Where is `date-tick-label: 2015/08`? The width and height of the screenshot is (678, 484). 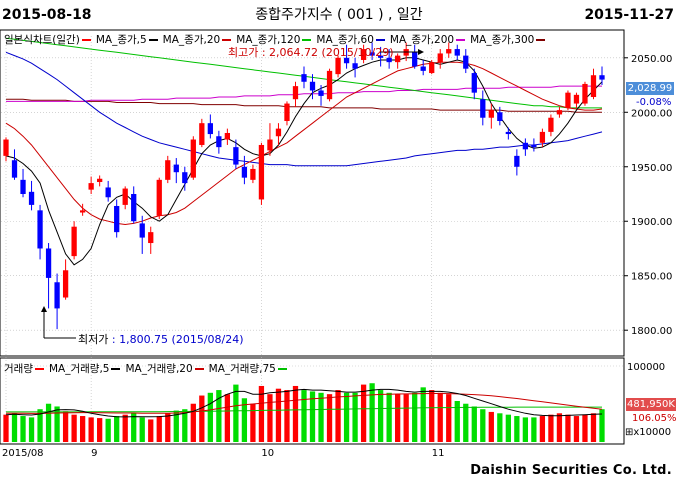
date-tick-label: 2015/08 is located at coordinates (23, 453).